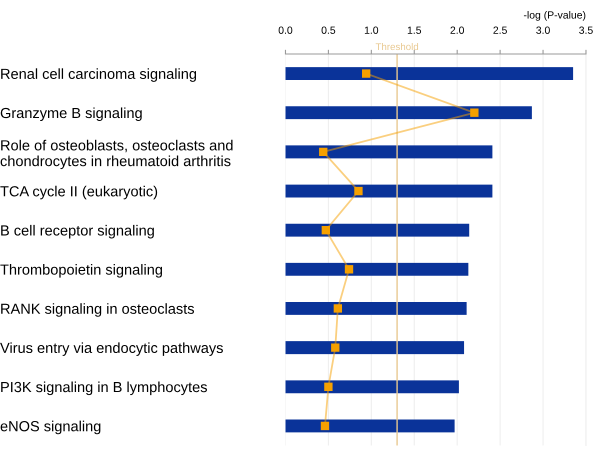 This screenshot has height=450, width=601. Describe the element at coordinates (81, 271) in the screenshot. I see `y-tick-label: Thrombopoietin signaling` at that location.